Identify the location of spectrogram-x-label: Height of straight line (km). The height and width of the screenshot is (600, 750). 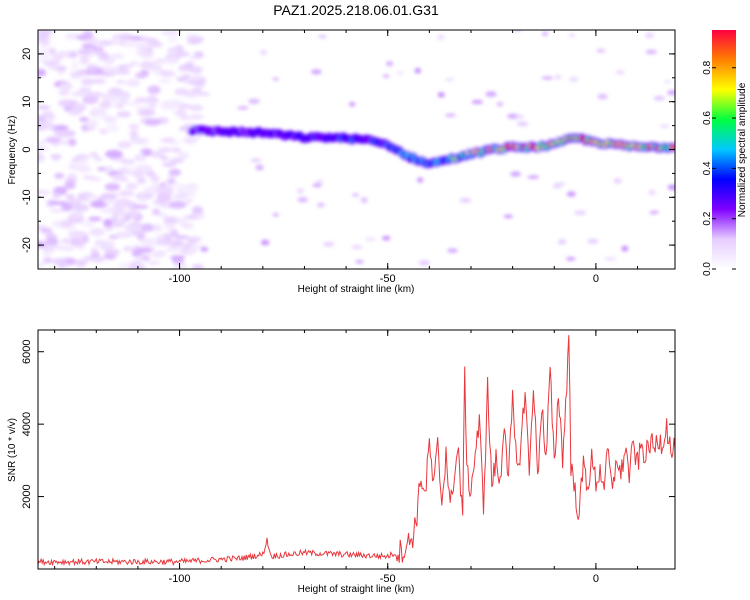
(356, 289).